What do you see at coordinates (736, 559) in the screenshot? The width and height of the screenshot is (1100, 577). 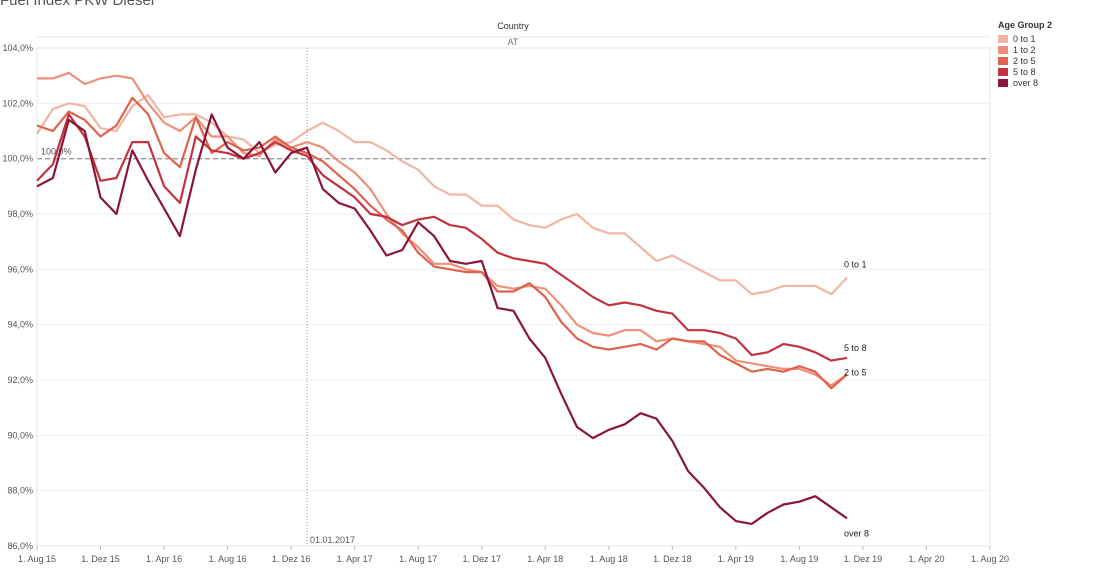 I see `x-tick-label: 1. Apr 19` at bounding box center [736, 559].